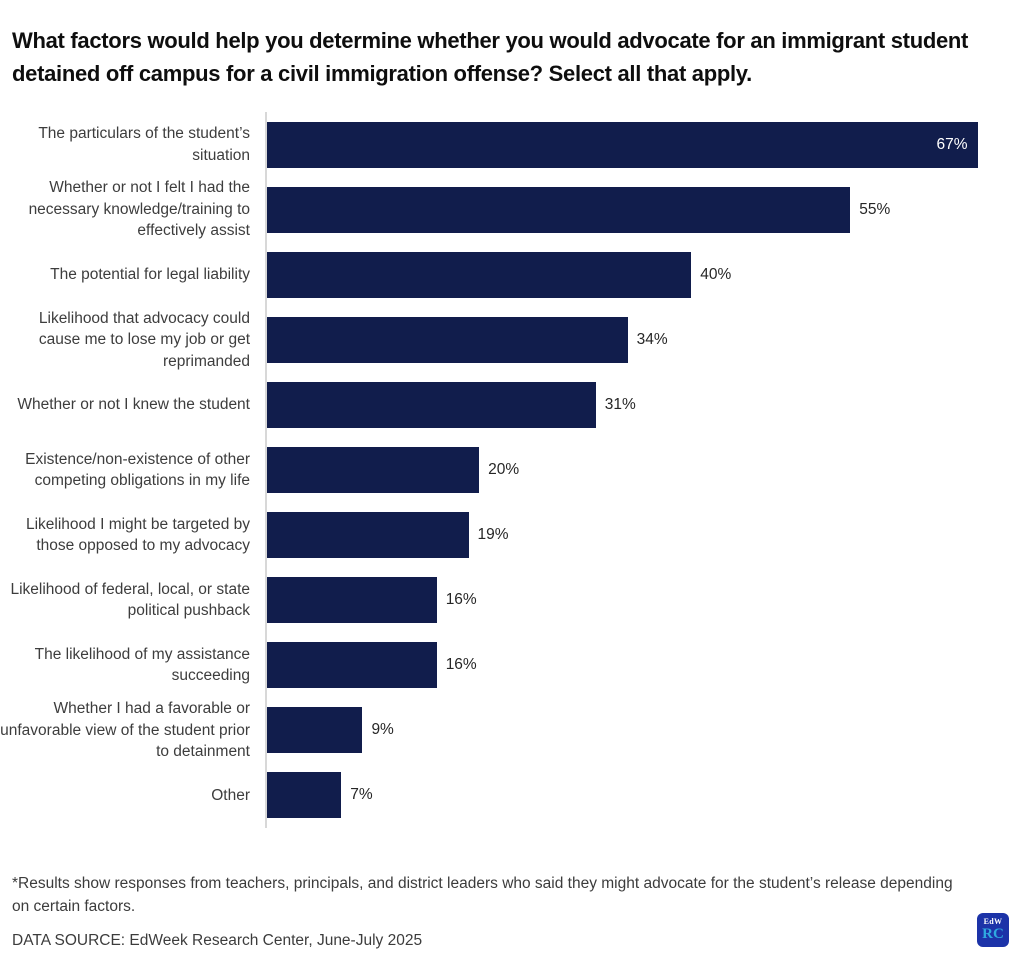  I want to click on bar-area: 9%, so click(643, 730).